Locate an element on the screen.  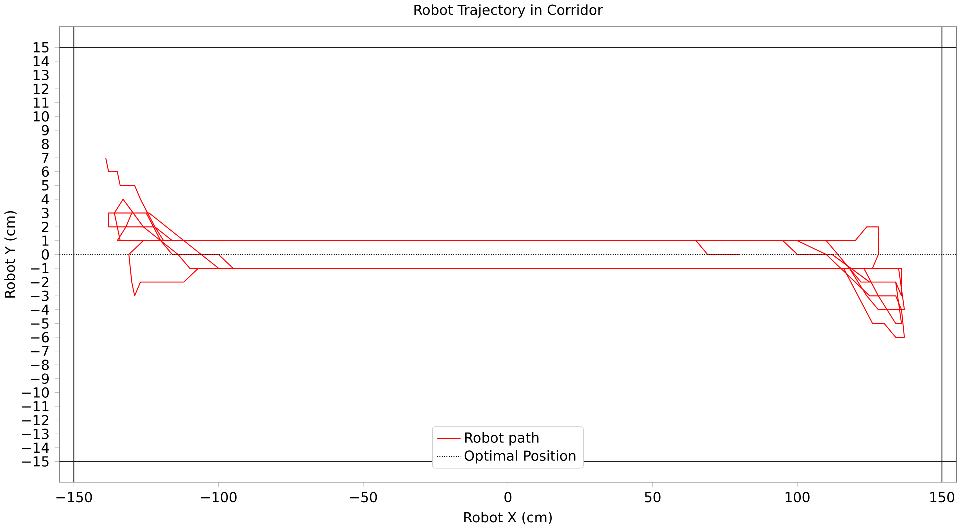
y-tick-label: −6 is located at coordinates (40, 337).